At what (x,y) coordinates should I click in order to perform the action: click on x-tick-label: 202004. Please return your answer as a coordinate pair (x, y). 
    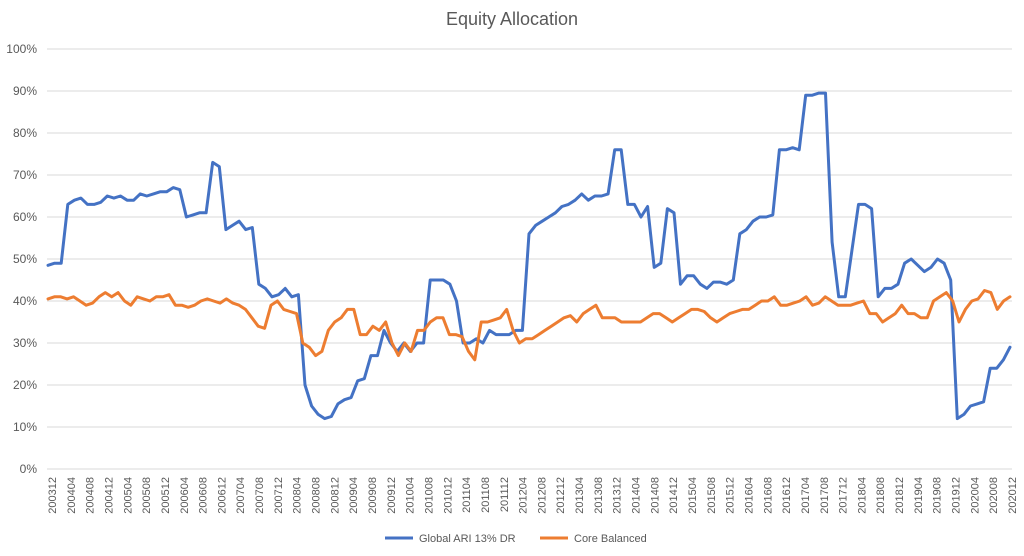
    Looking at the image, I should click on (975, 495).